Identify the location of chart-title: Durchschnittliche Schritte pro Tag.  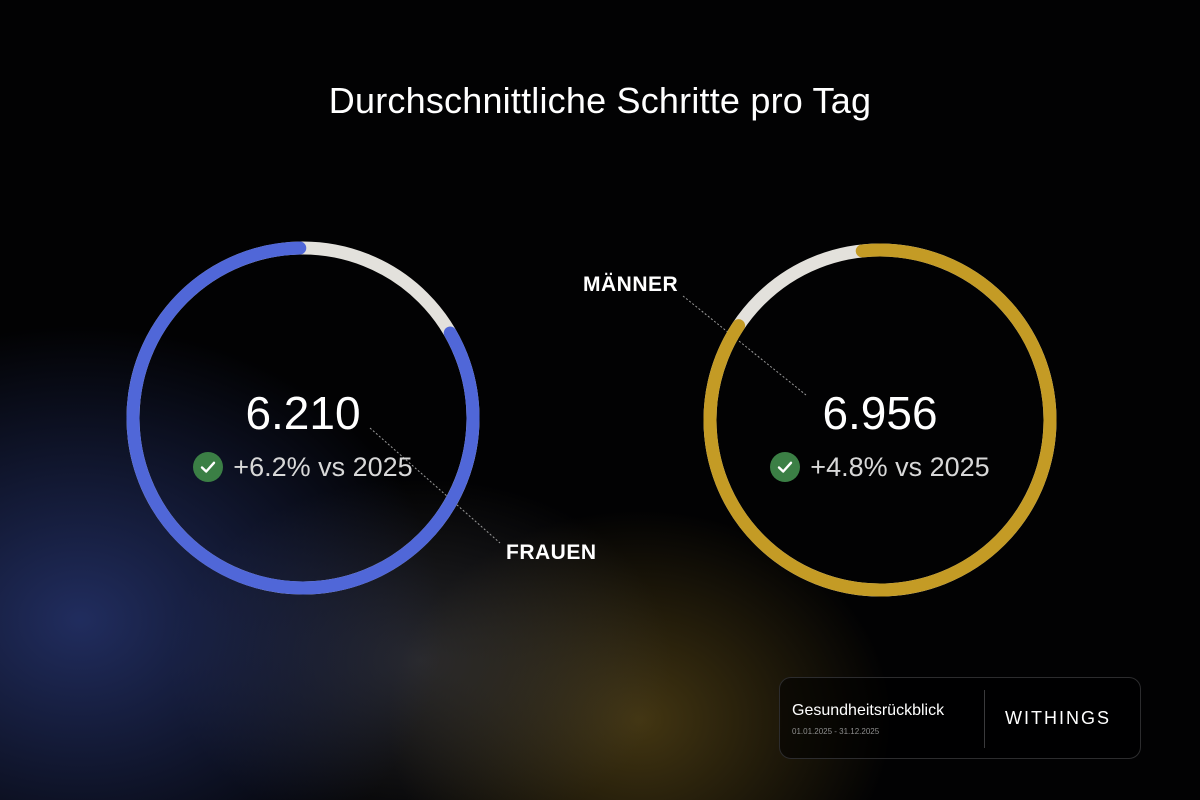
(600, 100).